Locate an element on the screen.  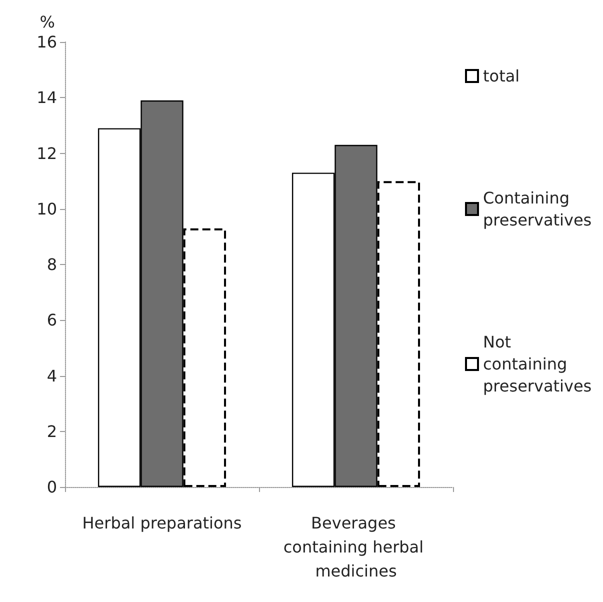
y-tick-label: 10 is located at coordinates (46, 208).